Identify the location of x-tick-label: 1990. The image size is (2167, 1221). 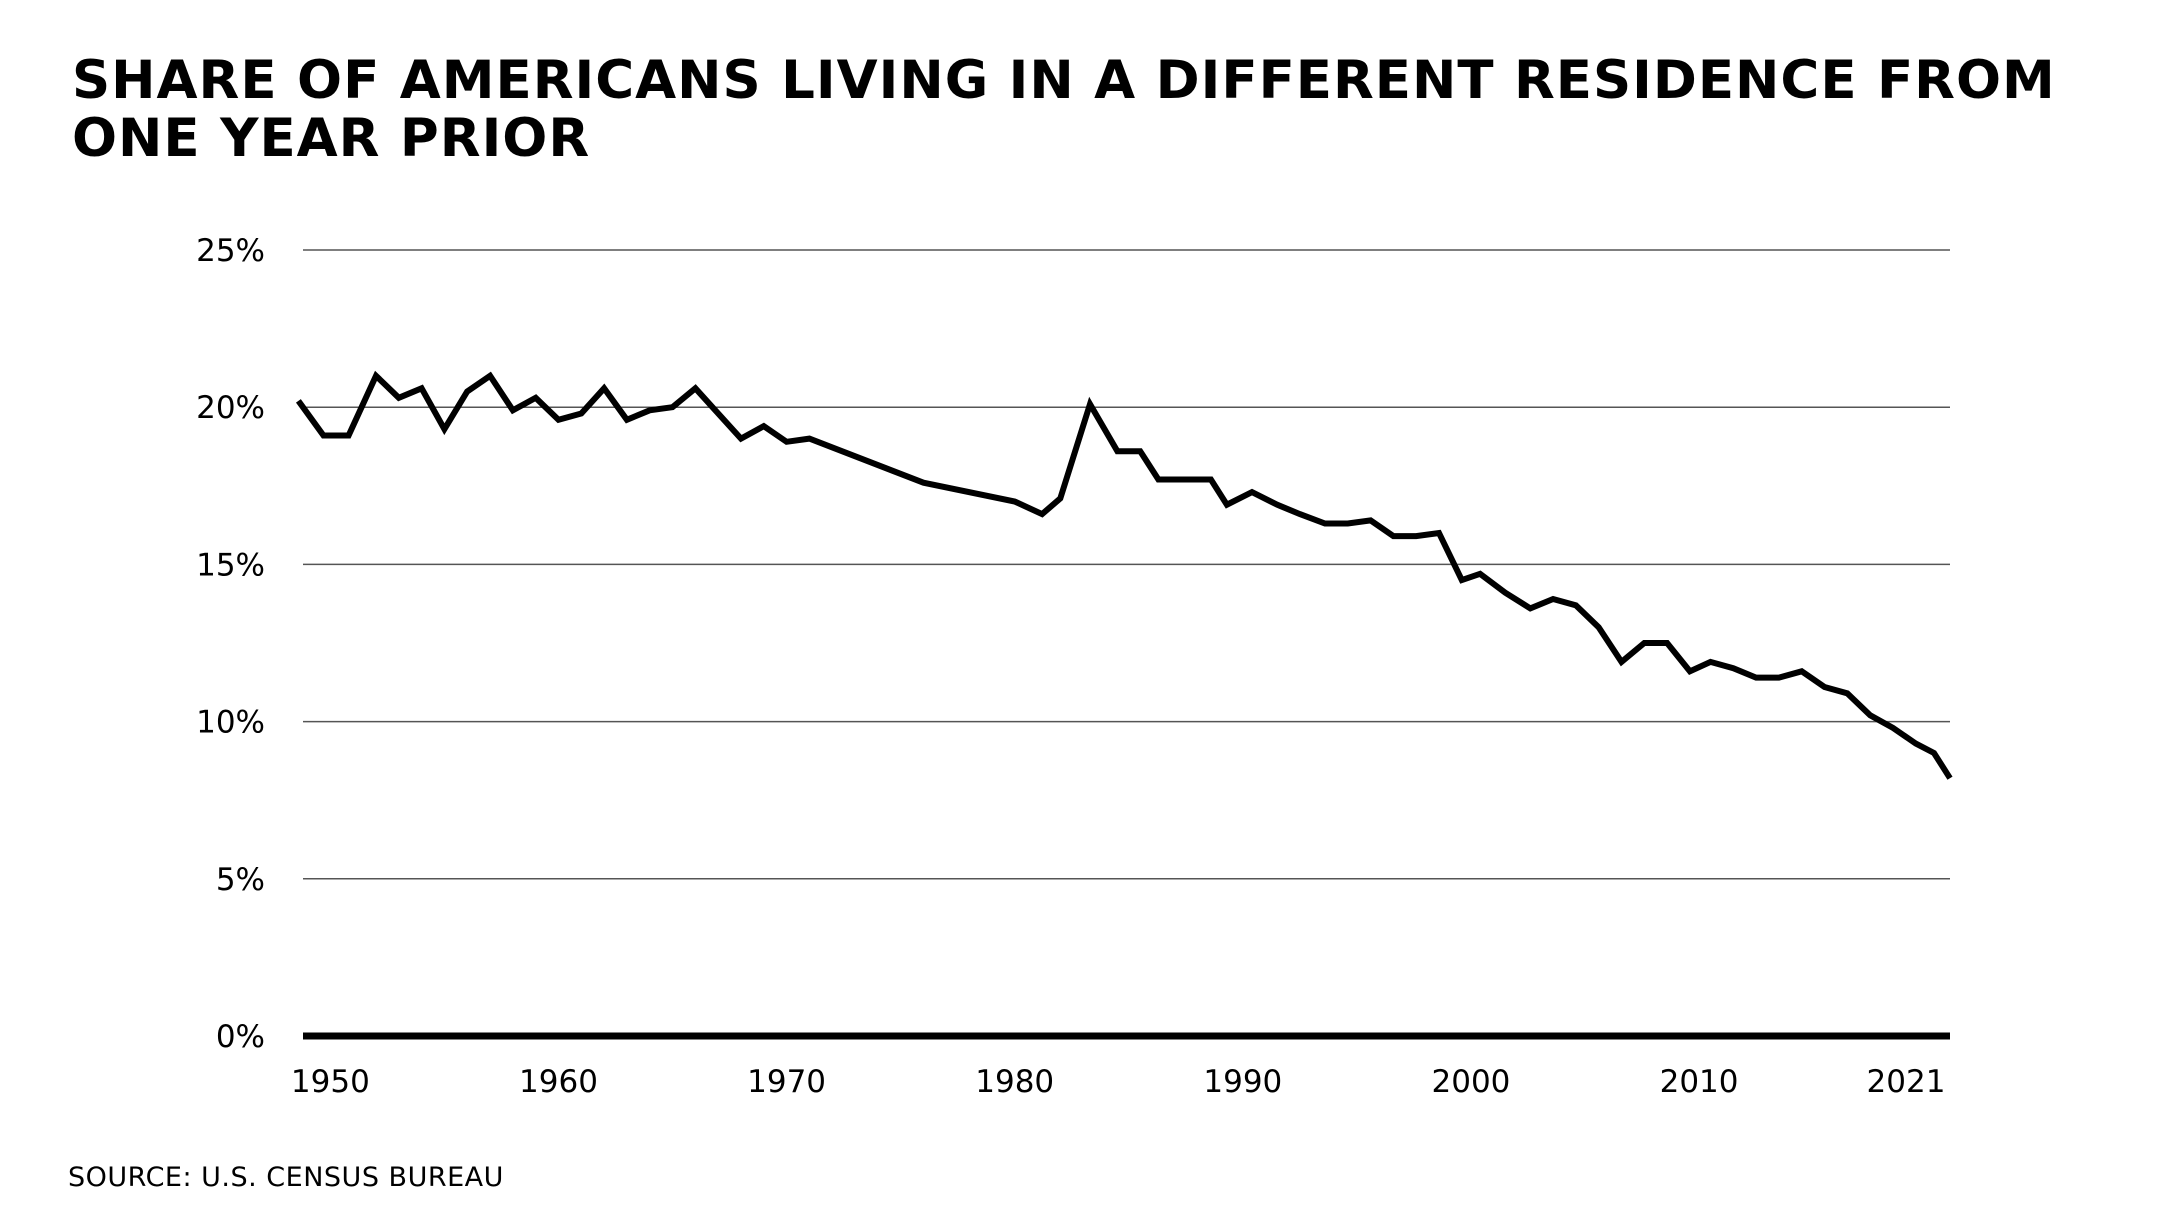
(1242, 1082).